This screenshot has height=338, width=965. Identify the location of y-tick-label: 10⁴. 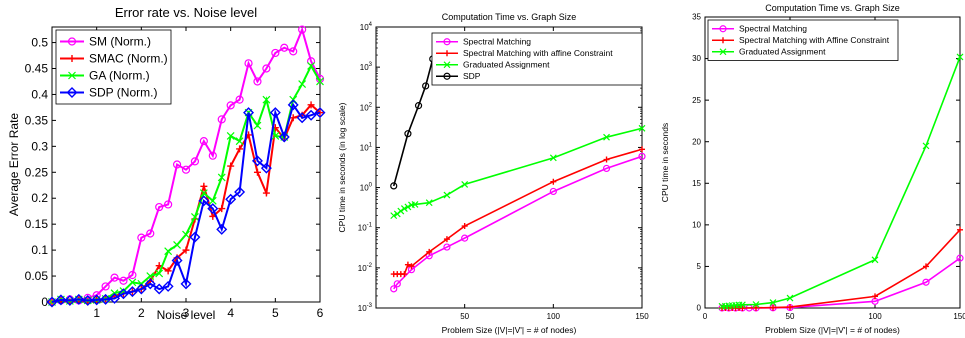
(366, 27).